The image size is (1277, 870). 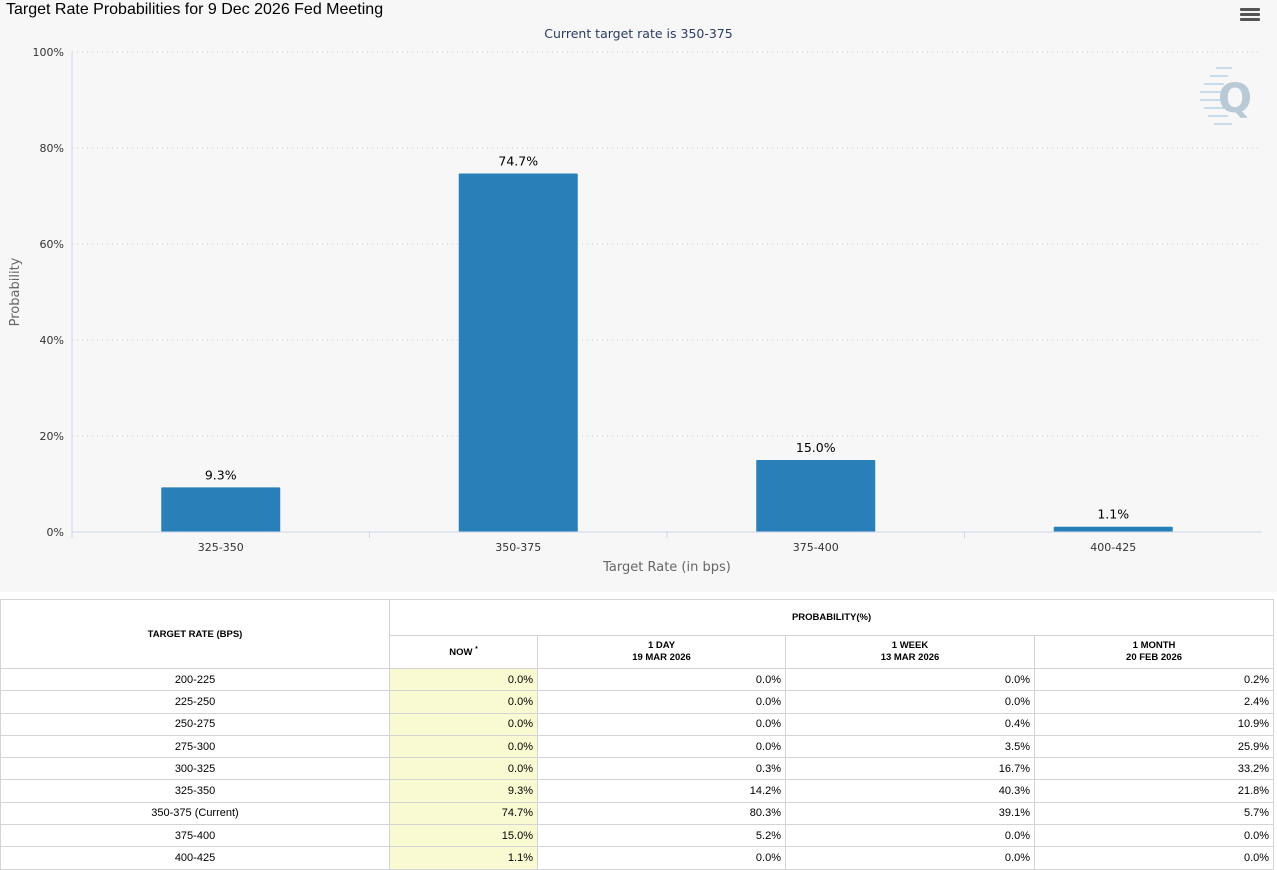 I want to click on x-tick-label: 350-375, so click(x=518, y=547).